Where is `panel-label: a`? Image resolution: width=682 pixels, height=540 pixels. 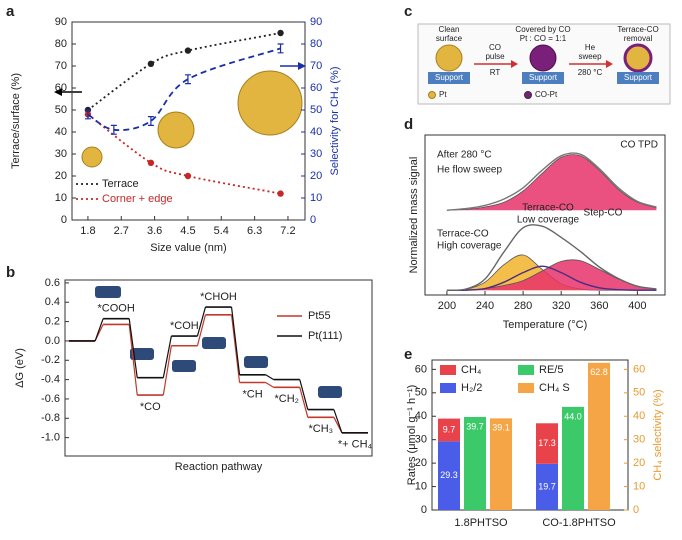
panel-label: a is located at coordinates (10, 11).